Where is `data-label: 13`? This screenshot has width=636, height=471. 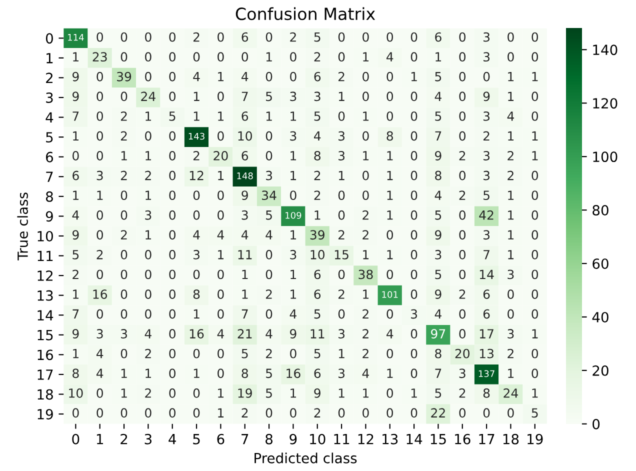 data-label: 13 is located at coordinates (487, 353).